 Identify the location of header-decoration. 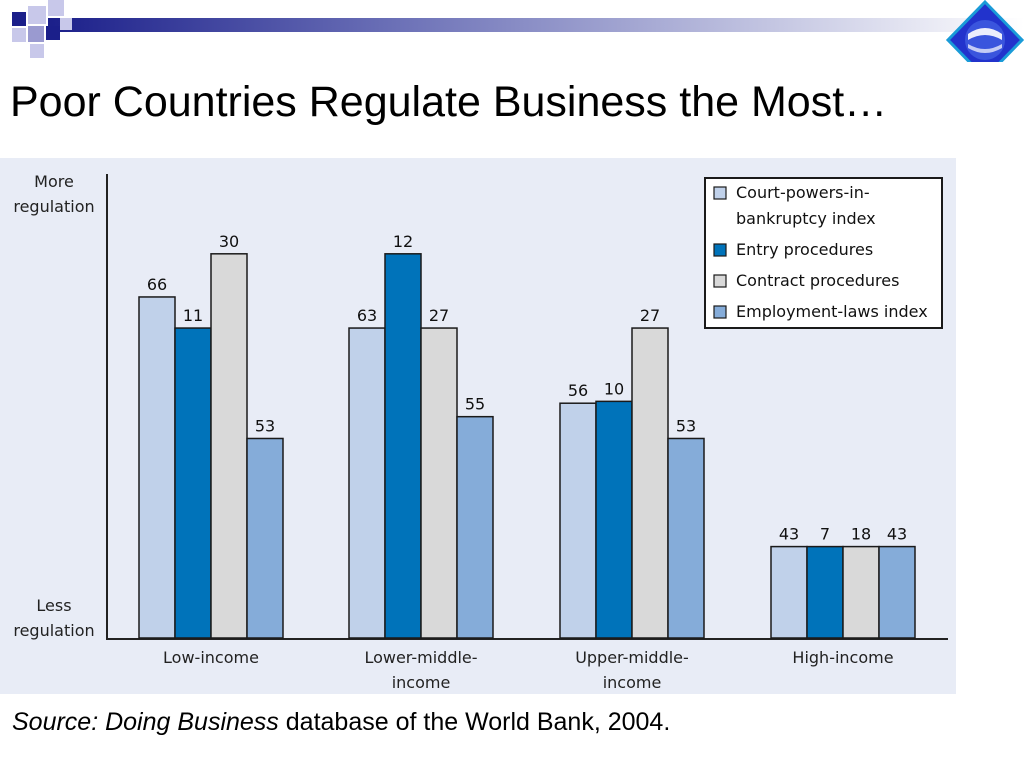
(518, 31).